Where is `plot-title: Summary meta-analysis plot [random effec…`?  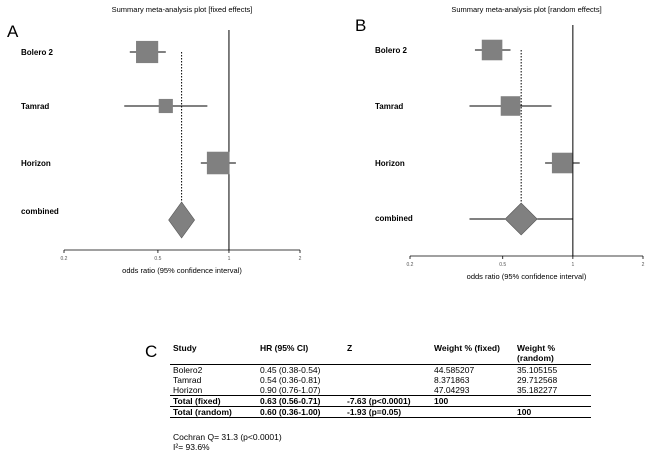
plot-title: Summary meta-analysis plot [random effec… is located at coordinates (526, 9).